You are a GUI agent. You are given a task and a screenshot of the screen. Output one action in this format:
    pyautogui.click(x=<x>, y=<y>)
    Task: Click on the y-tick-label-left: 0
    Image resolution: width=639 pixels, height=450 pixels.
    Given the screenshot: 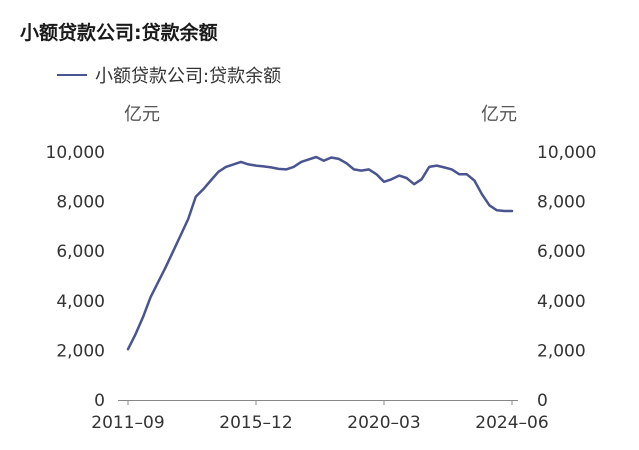 What is the action you would take?
    pyautogui.click(x=99, y=401)
    